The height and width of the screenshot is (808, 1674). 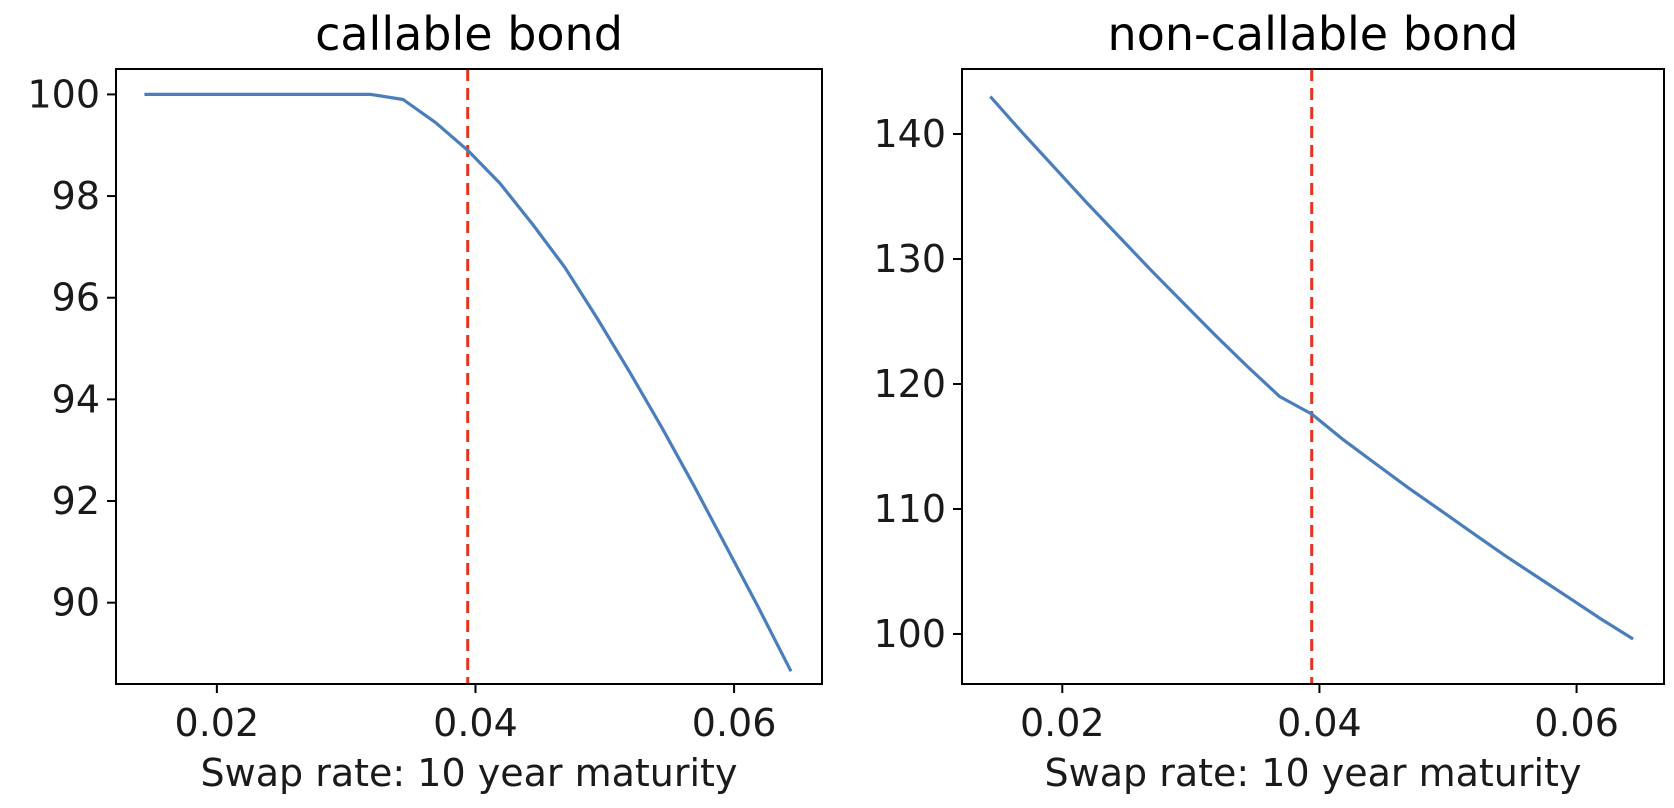 What do you see at coordinates (909, 134) in the screenshot?
I see `y-tick-label: 140` at bounding box center [909, 134].